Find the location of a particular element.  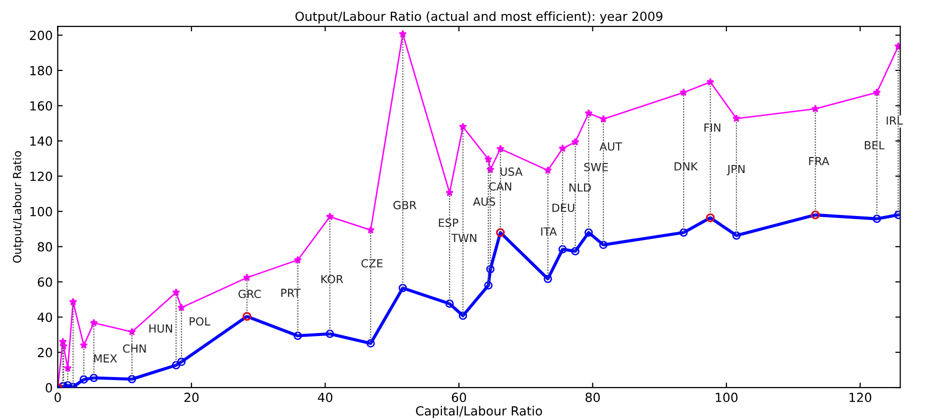

annotation: ITA is located at coordinates (549, 232).